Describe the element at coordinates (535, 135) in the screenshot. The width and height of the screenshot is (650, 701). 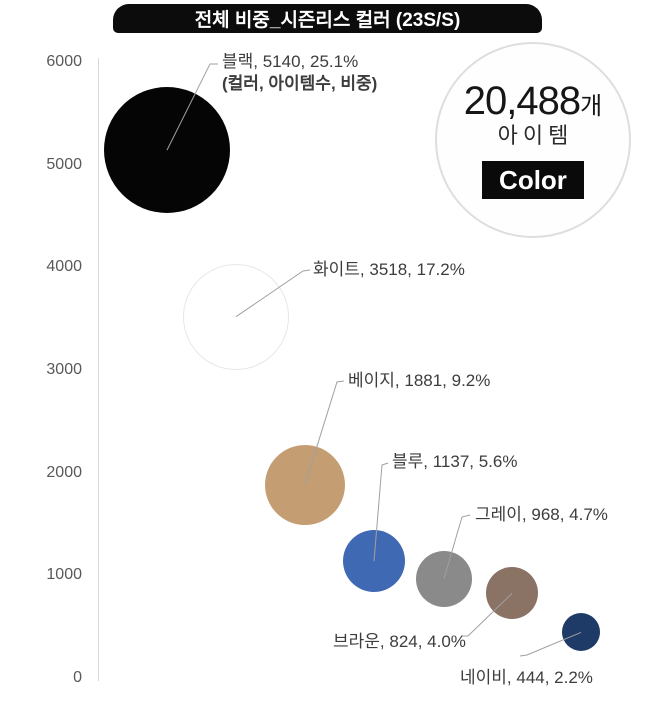
I see `total-items-label: 아이템` at that location.